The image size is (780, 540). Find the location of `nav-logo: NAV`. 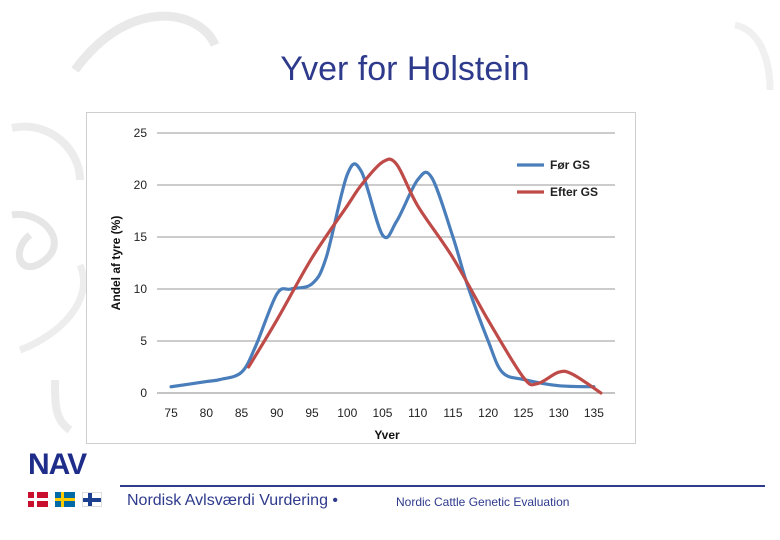

nav-logo: NAV is located at coordinates (57, 464).